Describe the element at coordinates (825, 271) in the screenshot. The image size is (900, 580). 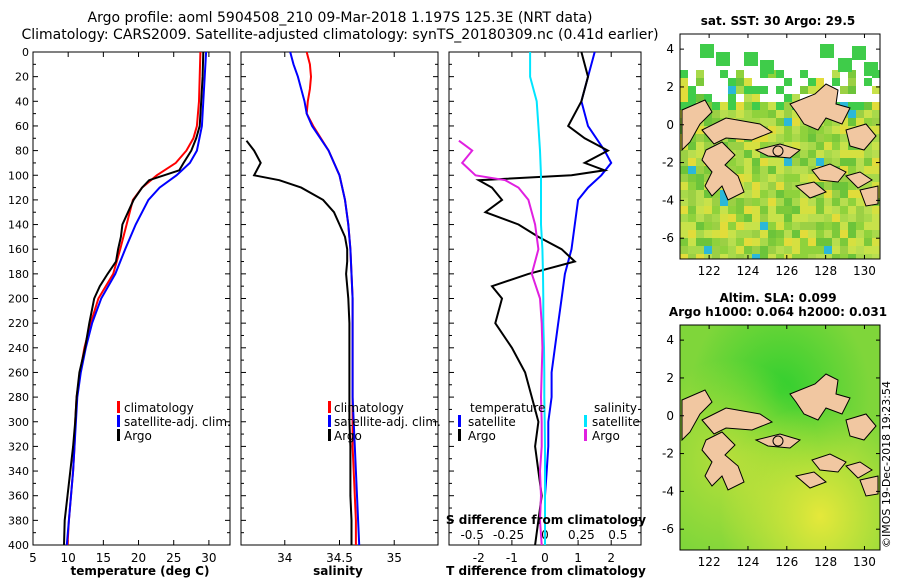
I see `map-xtick-label: 128` at that location.